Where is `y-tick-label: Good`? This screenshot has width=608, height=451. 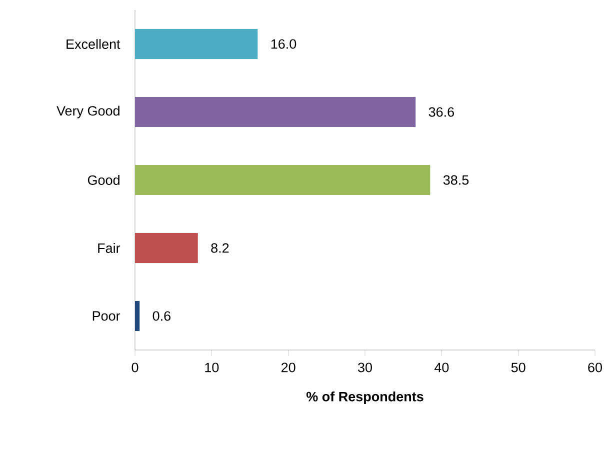
y-tick-label: Good is located at coordinates (104, 180).